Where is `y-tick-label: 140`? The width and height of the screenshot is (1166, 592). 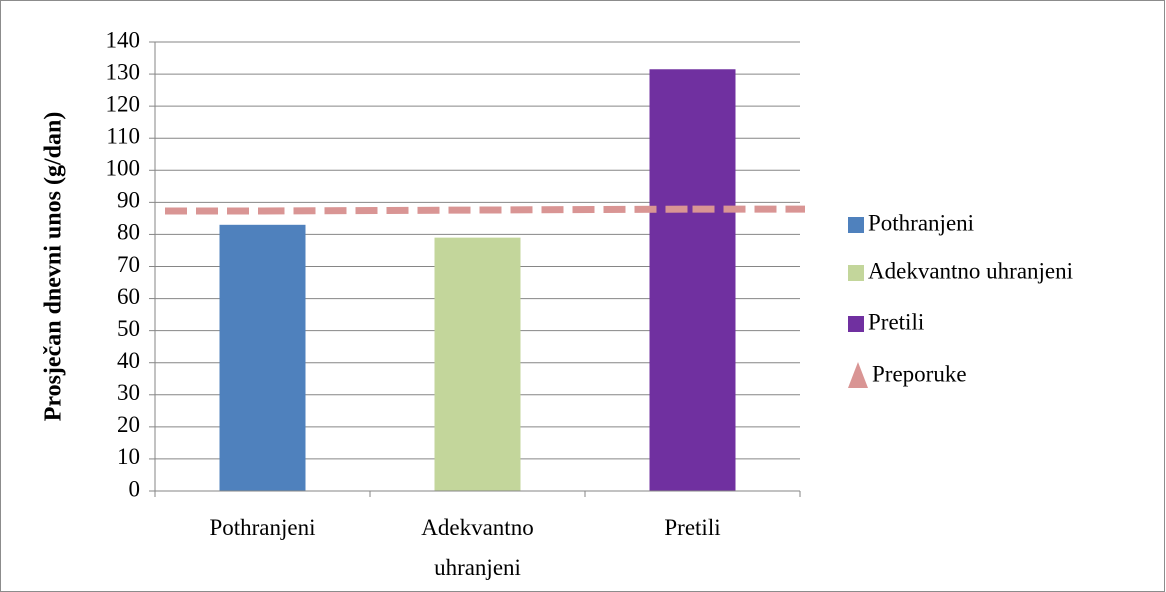 y-tick-label: 140 is located at coordinates (123, 39).